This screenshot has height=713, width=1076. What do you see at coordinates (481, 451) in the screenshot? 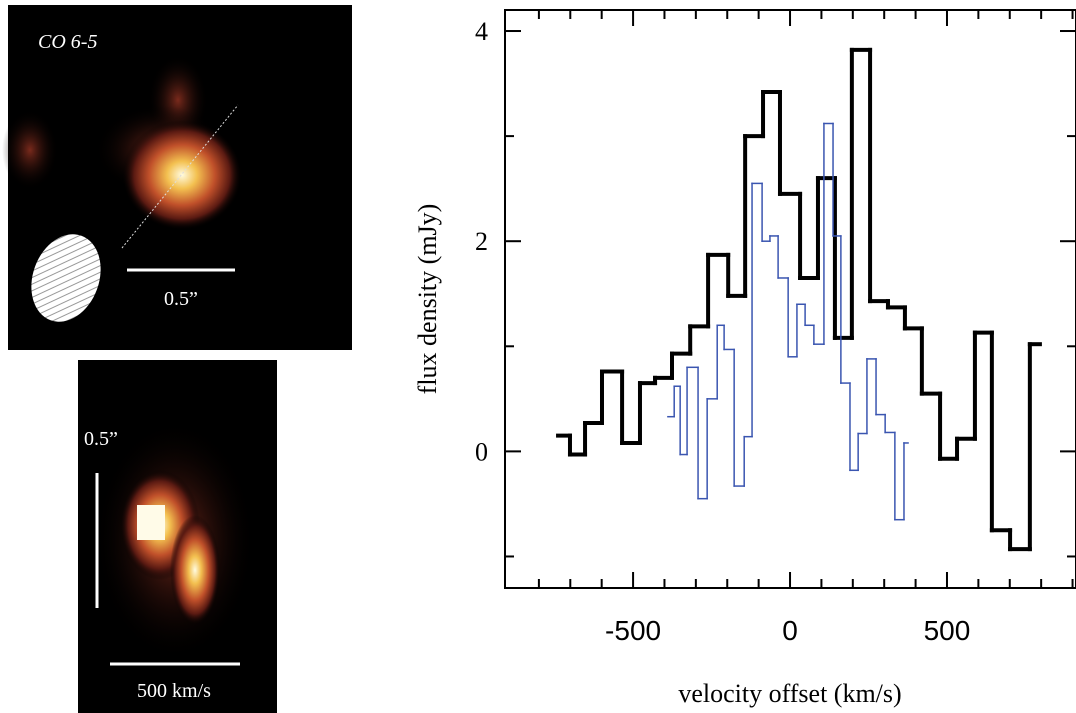
I see `y-tick-label: 0` at bounding box center [481, 451].